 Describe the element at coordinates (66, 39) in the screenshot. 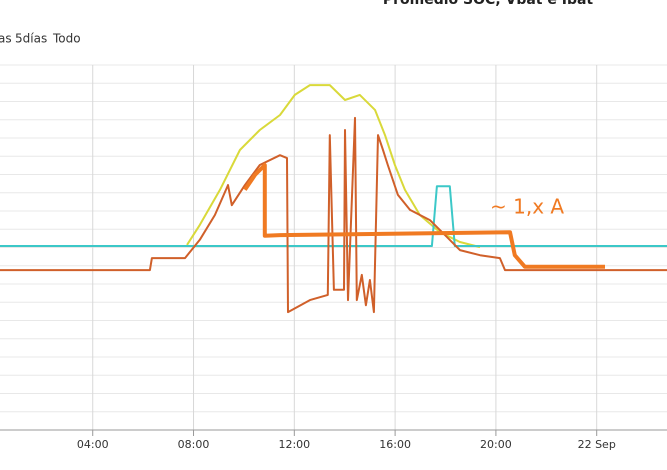

I see `range-button: Todo` at that location.